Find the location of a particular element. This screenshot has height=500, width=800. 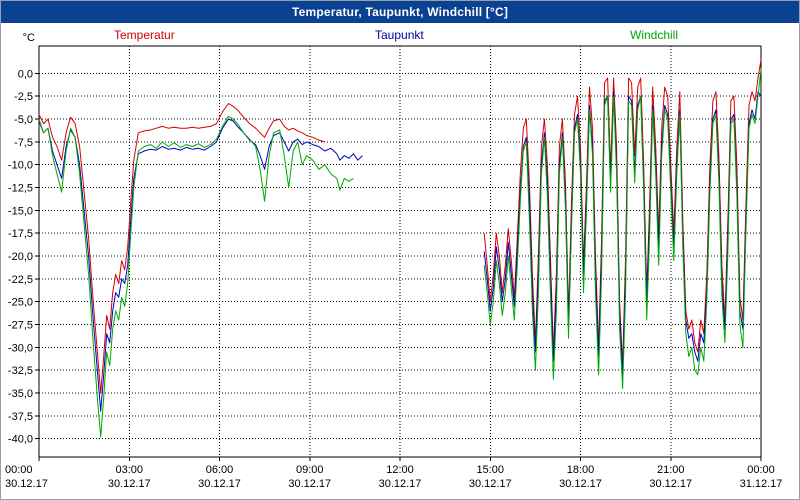

y-tick-label: -30,0 is located at coordinates (20, 348).